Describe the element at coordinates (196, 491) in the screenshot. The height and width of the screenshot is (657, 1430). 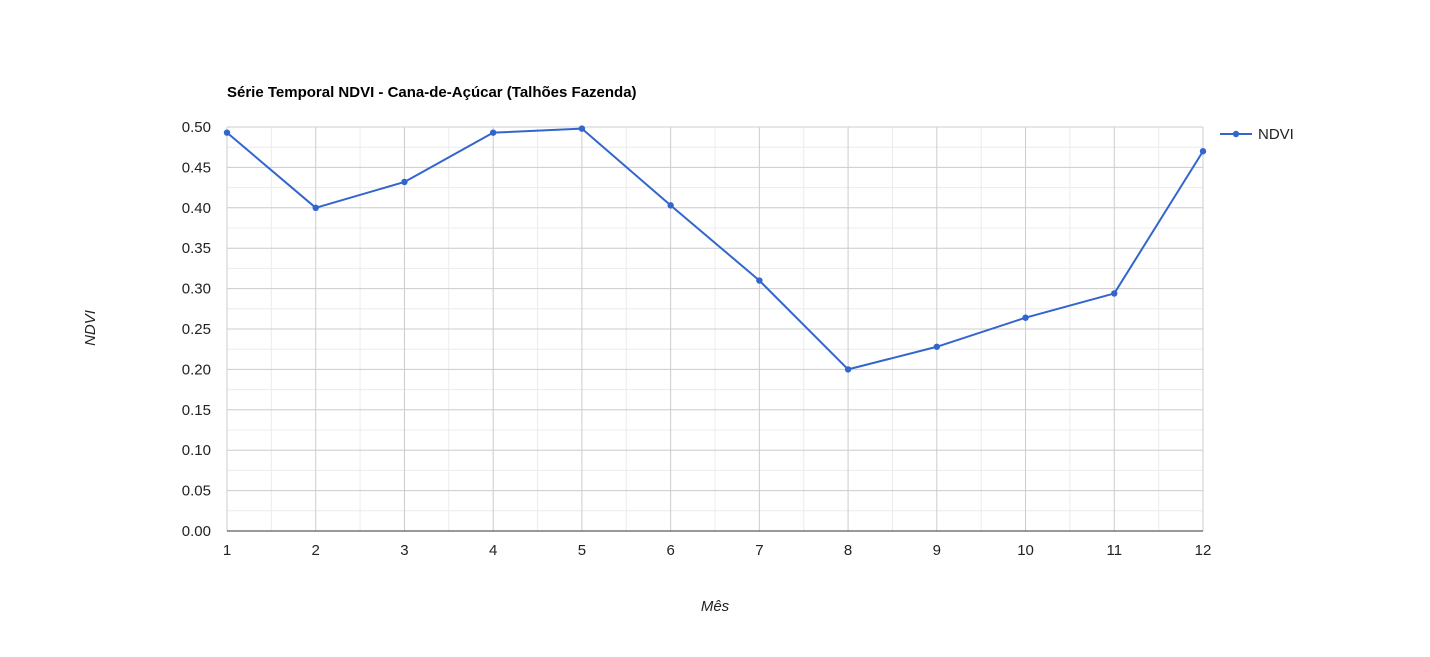
I see `y-tick-label: 0.05` at that location.